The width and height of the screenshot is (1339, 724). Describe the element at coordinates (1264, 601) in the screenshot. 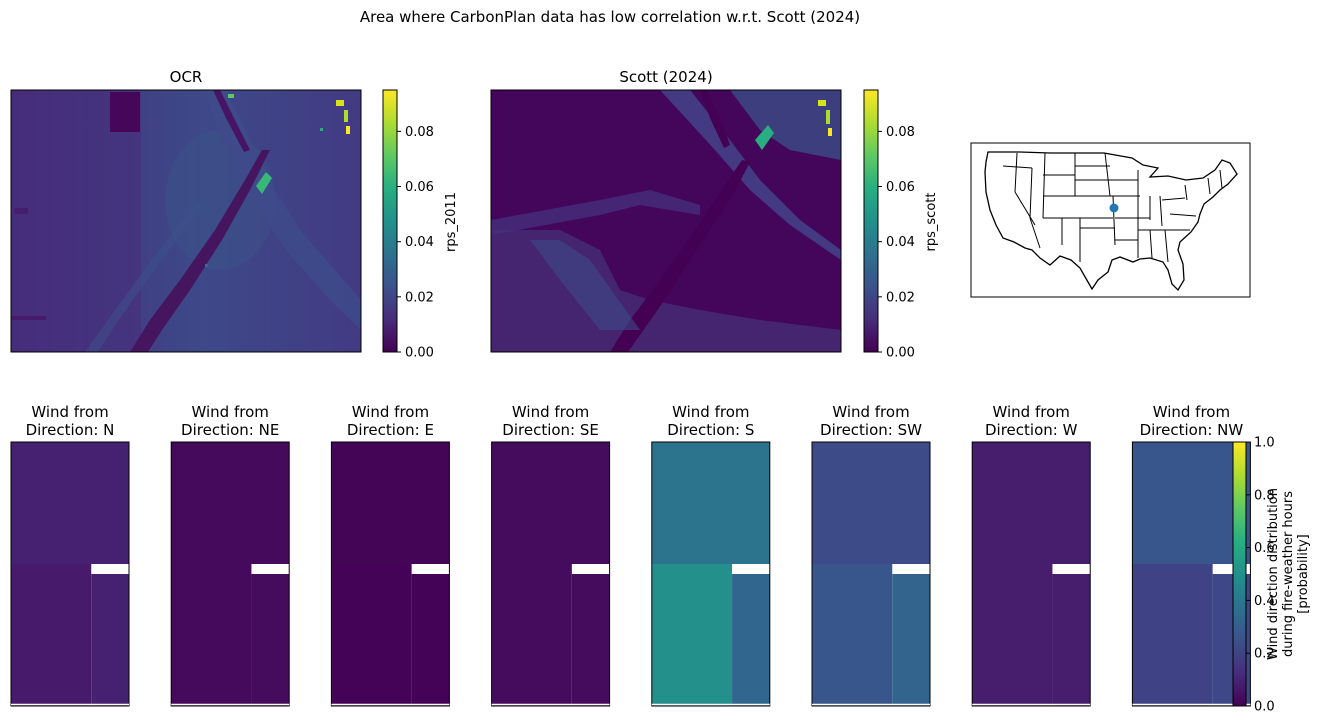

I see `wind-colorbar-tick-label: 0.4` at that location.